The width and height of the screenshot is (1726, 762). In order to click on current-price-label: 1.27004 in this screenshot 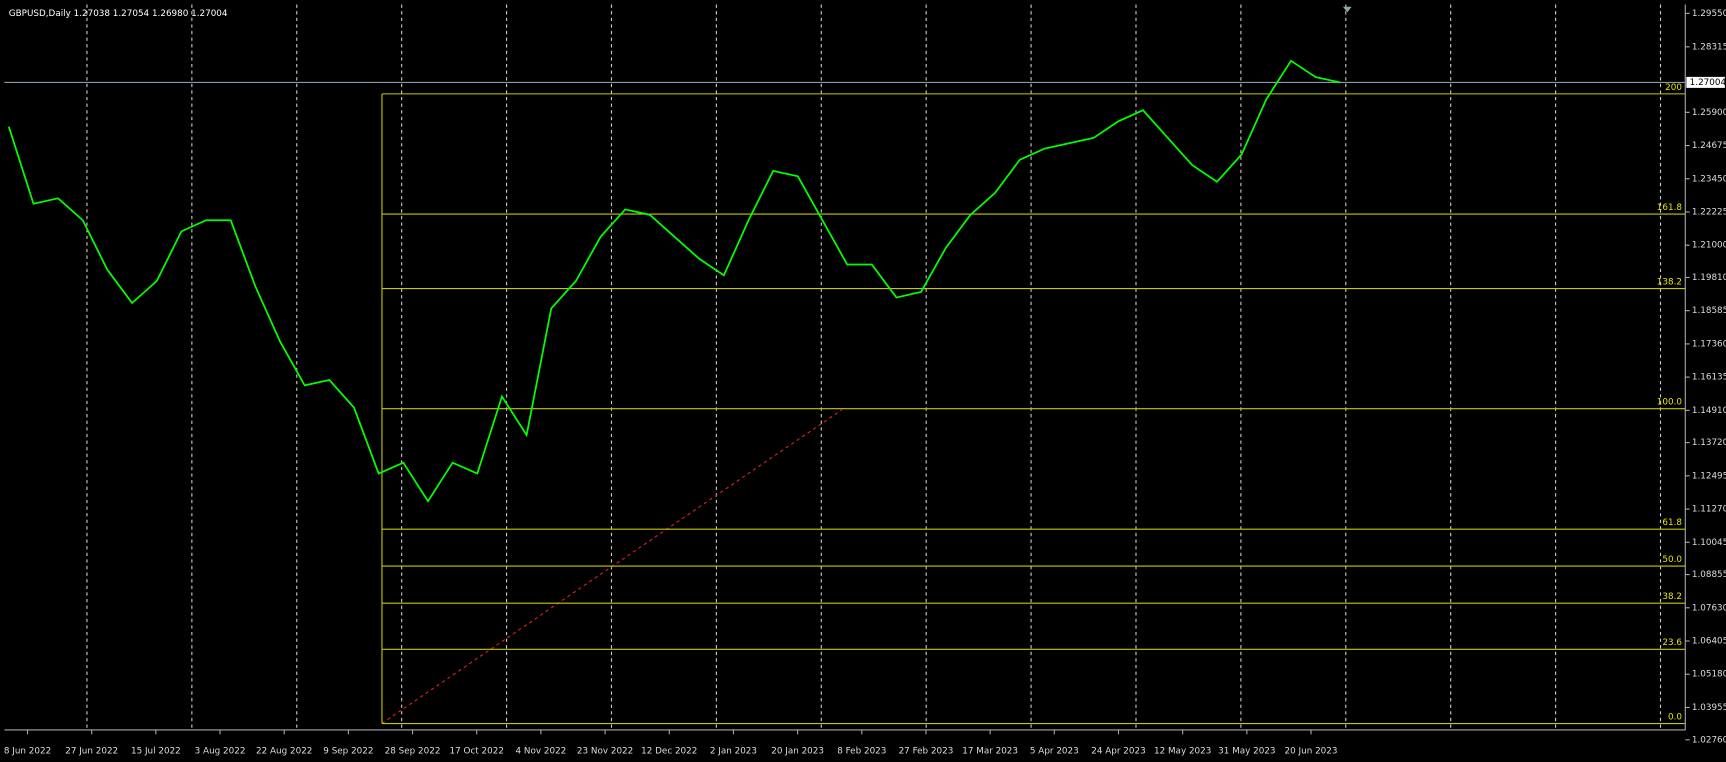, I will do `click(1708, 83)`.